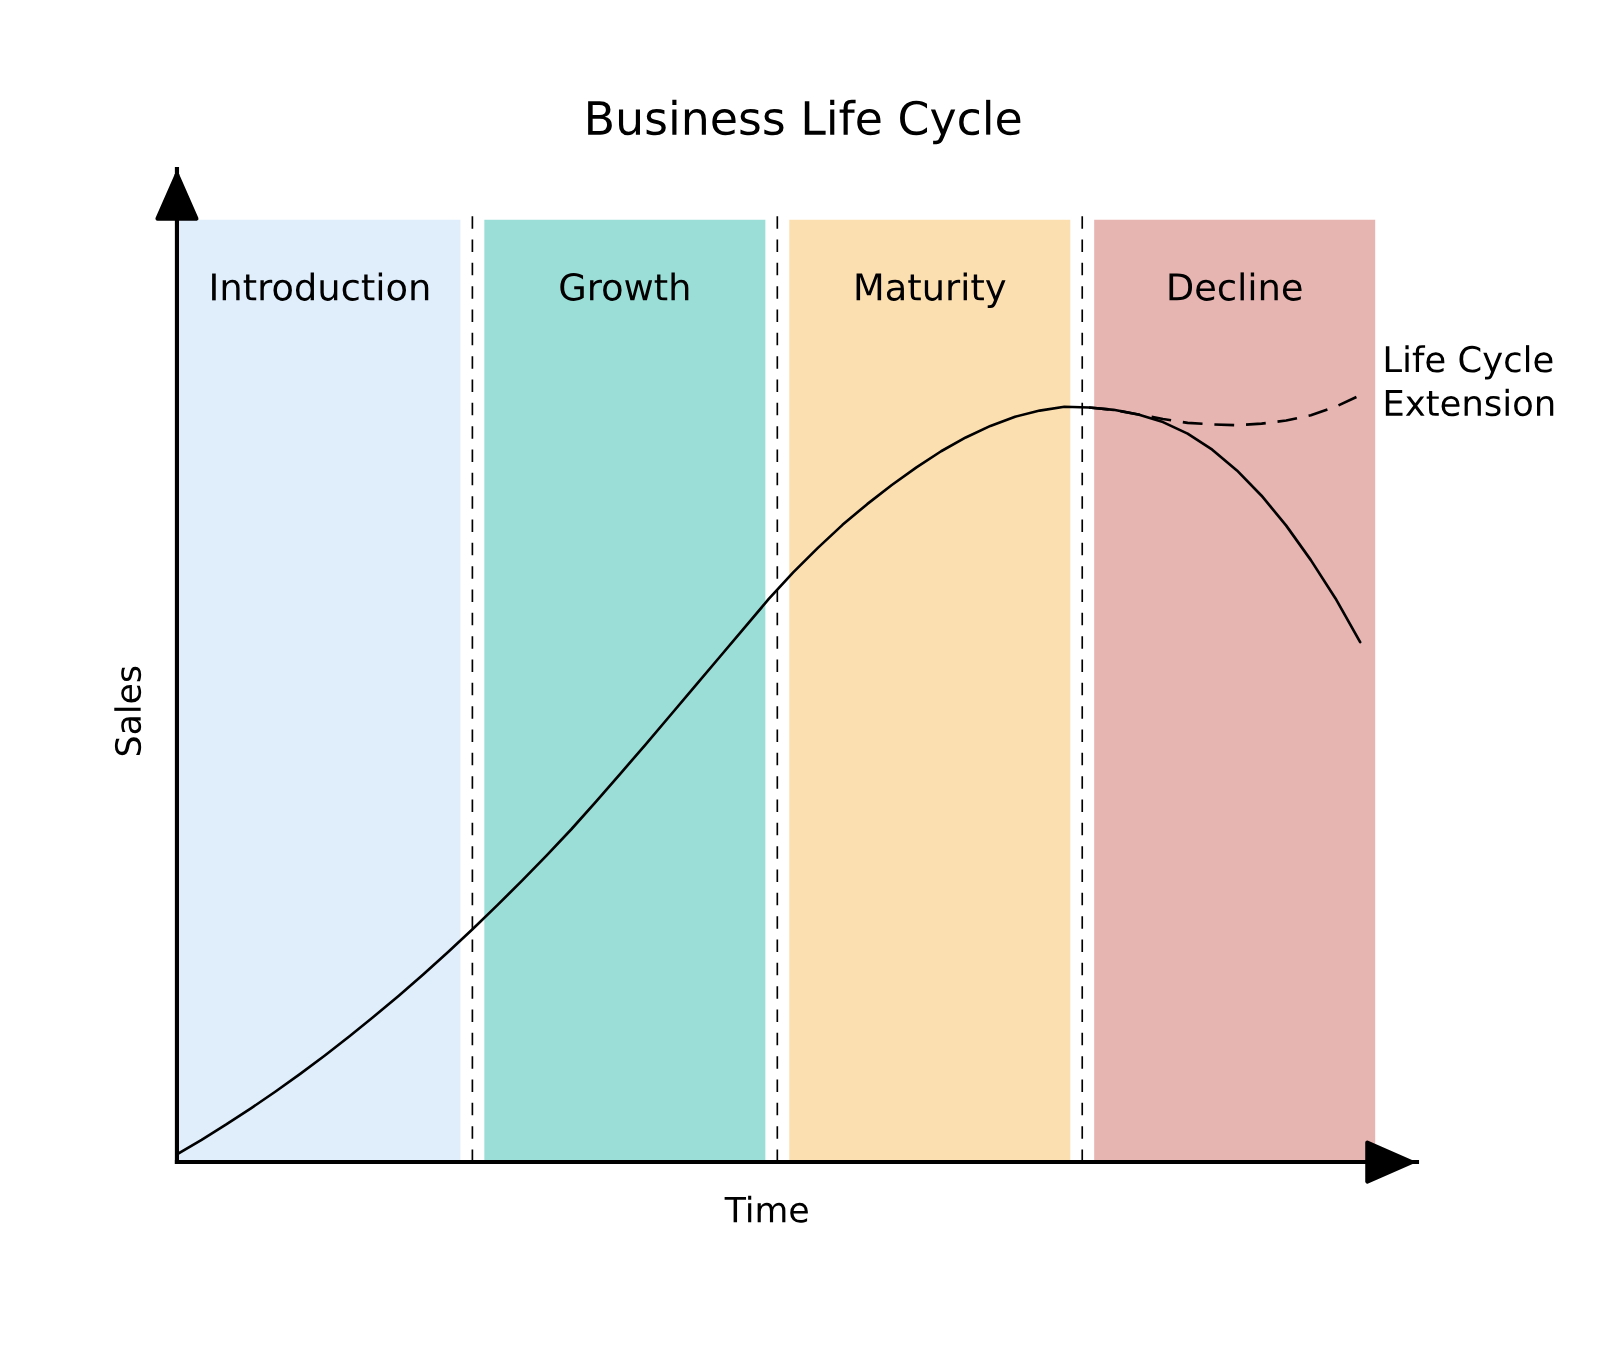 The width and height of the screenshot is (1600, 1370). What do you see at coordinates (766, 1209) in the screenshot?
I see `x-axis-title: Time` at bounding box center [766, 1209].